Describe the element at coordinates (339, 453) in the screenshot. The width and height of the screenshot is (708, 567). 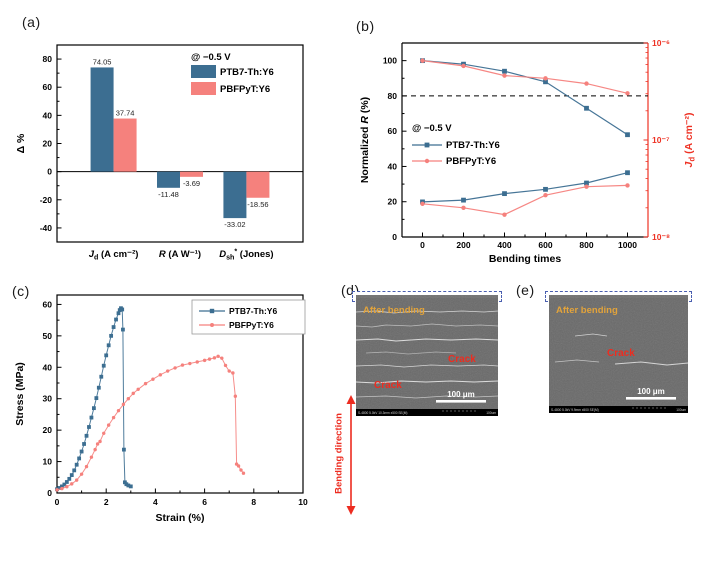
I see `bending-direction-label: Bending direction` at that location.